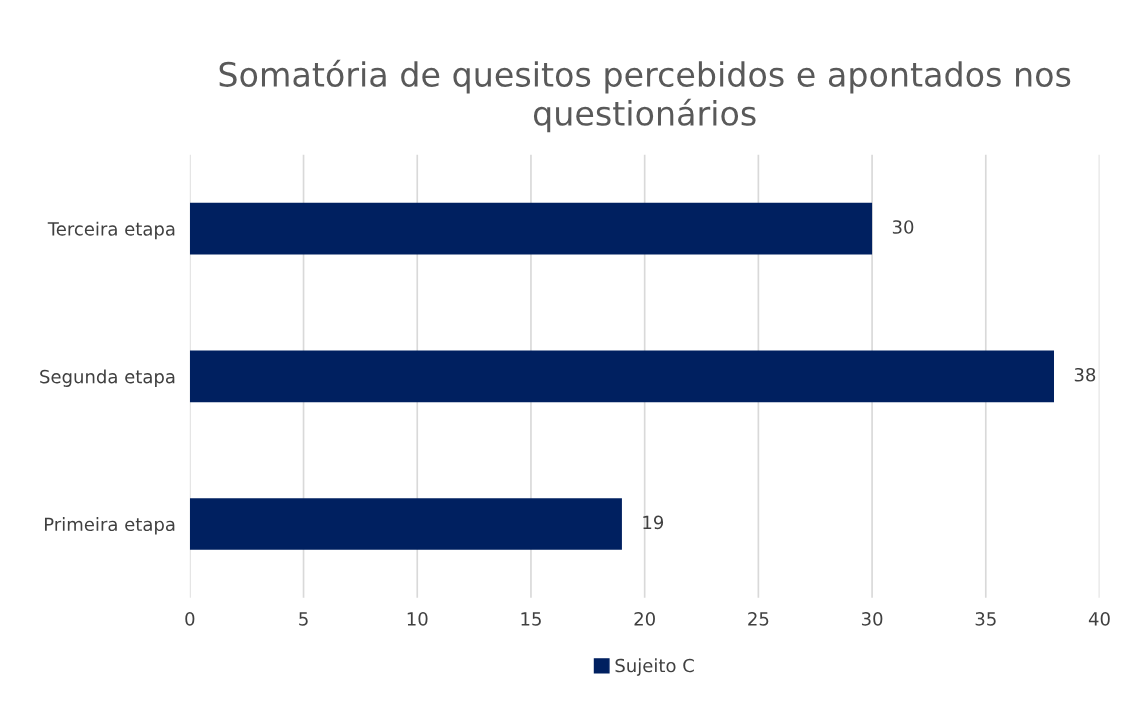 The width and height of the screenshot is (1130, 710). I want to click on x-tick-label: 30, so click(872, 619).